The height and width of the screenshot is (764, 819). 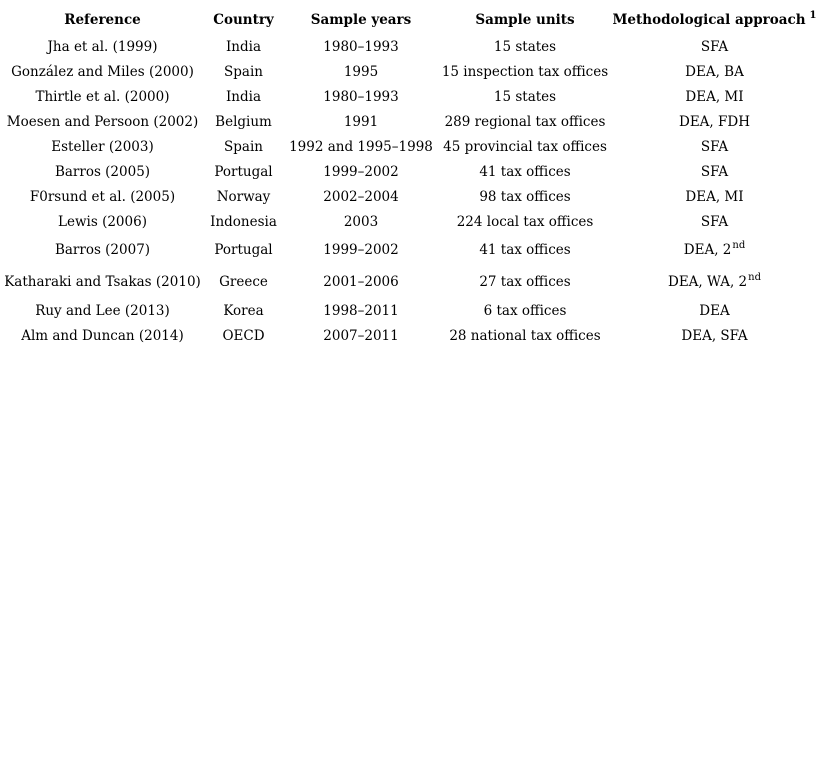 What do you see at coordinates (361, 146) in the screenshot?
I see `cell-text: 1992 and 1995–1998` at bounding box center [361, 146].